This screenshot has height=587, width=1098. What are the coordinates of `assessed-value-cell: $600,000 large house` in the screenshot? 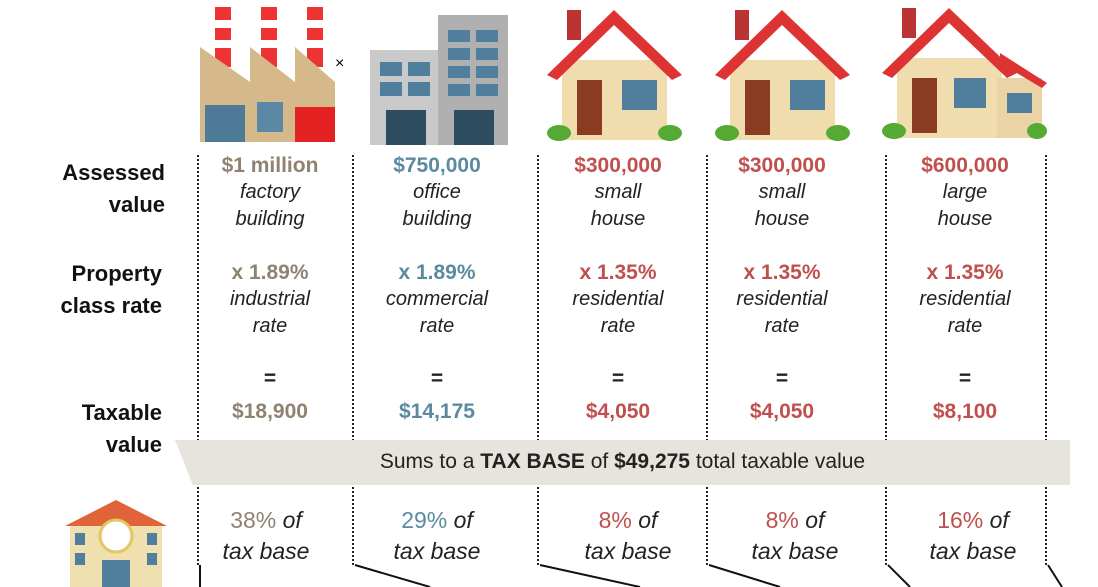 It's located at (965, 192).